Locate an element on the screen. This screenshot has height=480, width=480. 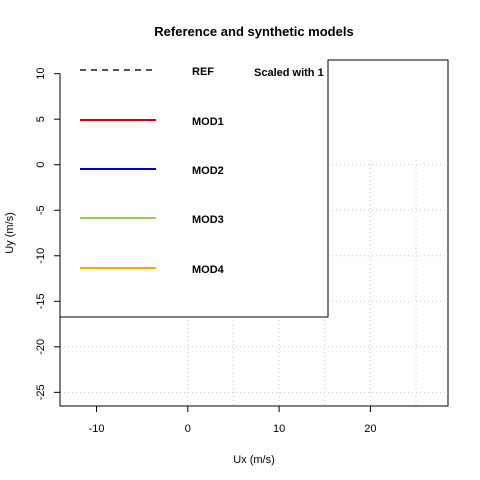
legend-label-ref: REF is located at coordinates (203, 72).